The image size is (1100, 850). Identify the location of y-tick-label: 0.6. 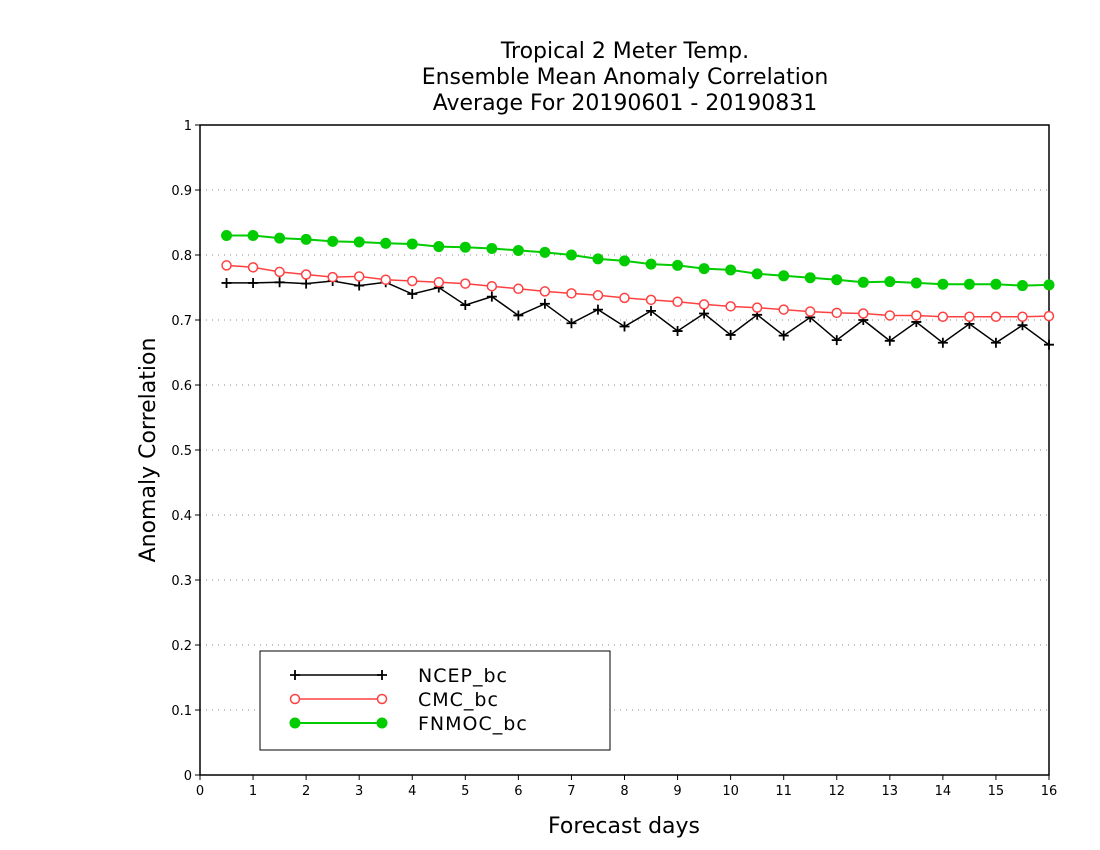
(181, 386).